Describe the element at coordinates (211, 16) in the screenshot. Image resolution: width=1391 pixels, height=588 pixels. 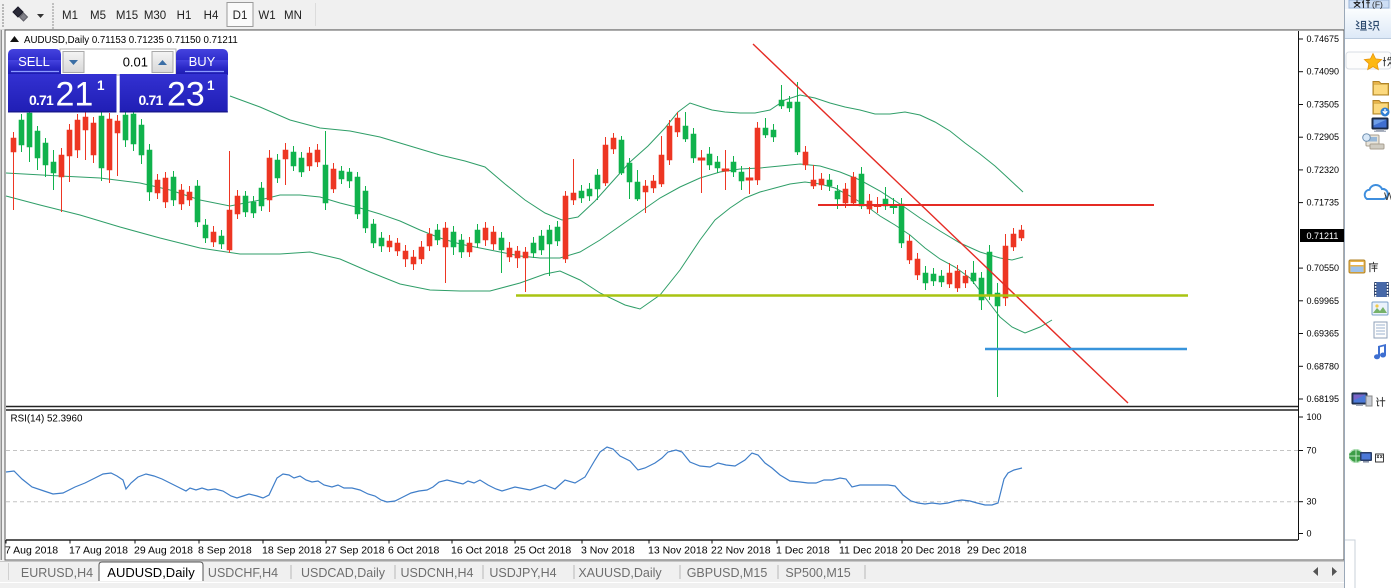
I see `svg-text: H4` at that location.